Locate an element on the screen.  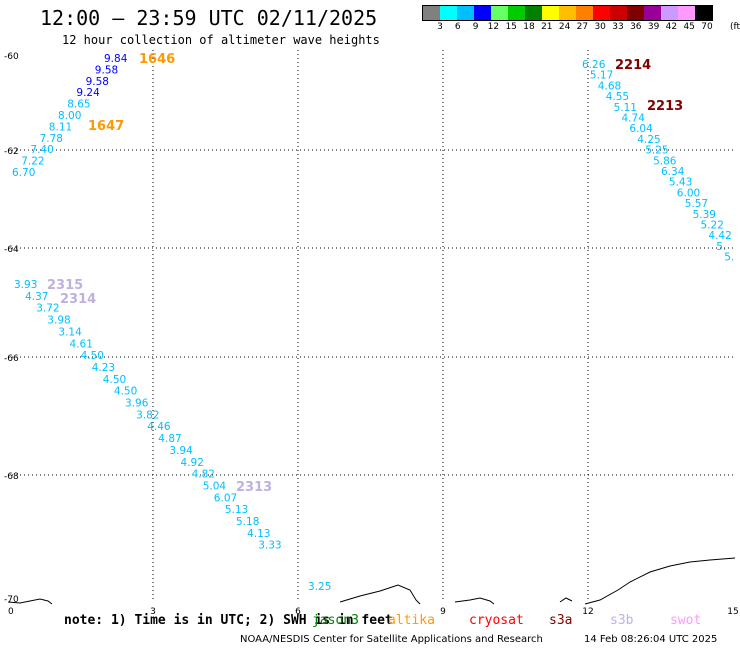
legend-label: 42 is located at coordinates (671, 27).